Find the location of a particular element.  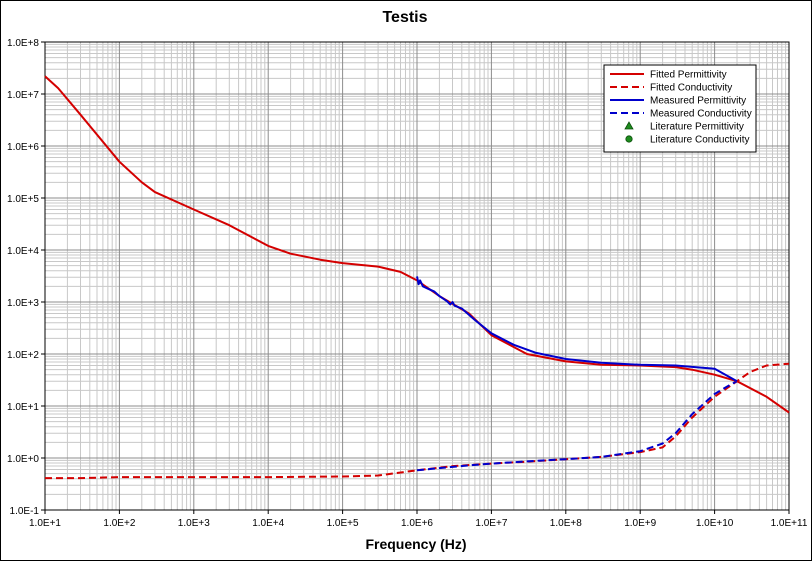

legend-marker-literature-conductivity is located at coordinates (629, 139).